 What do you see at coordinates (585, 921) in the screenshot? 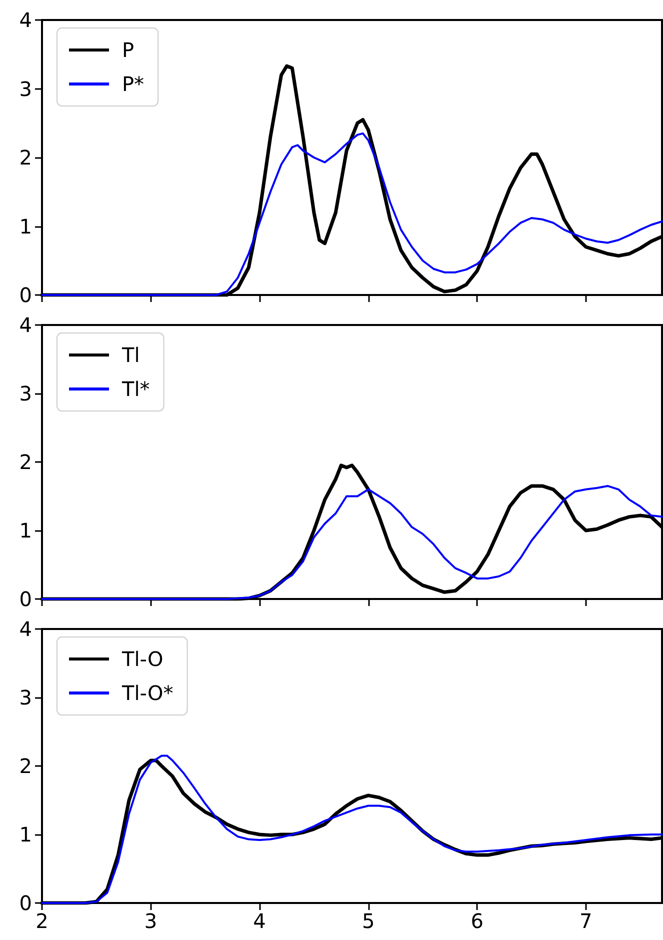
I see `x-tick-label: 7` at bounding box center [585, 921].